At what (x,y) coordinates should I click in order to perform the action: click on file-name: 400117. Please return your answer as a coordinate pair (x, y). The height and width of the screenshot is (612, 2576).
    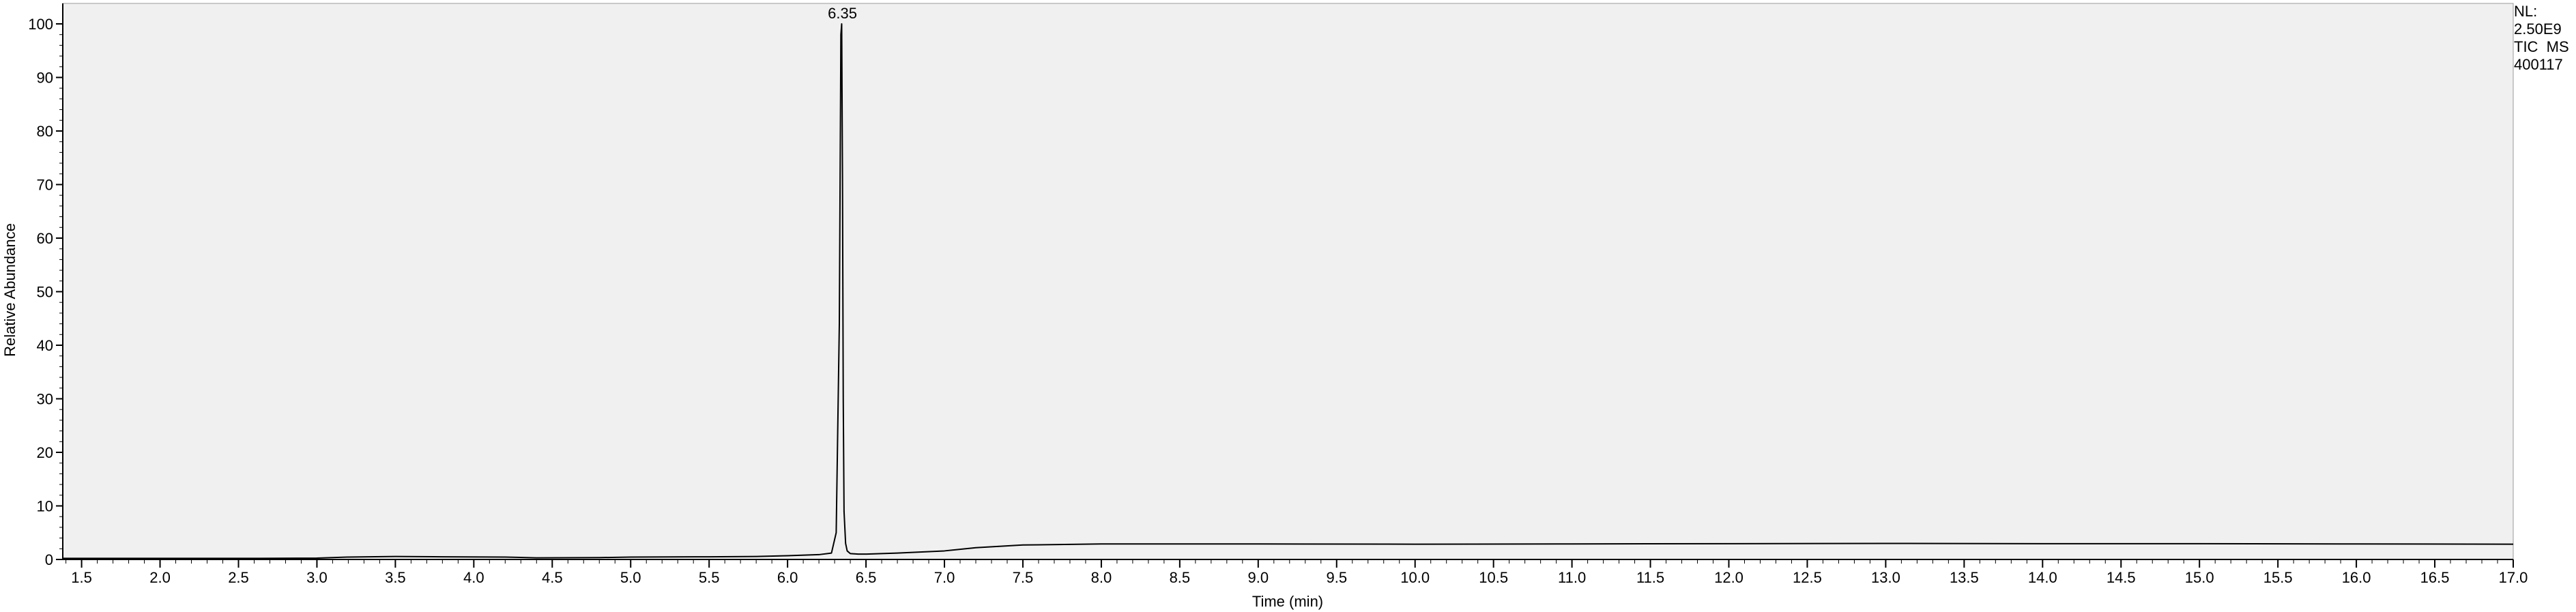
    Looking at the image, I should click on (2538, 64).